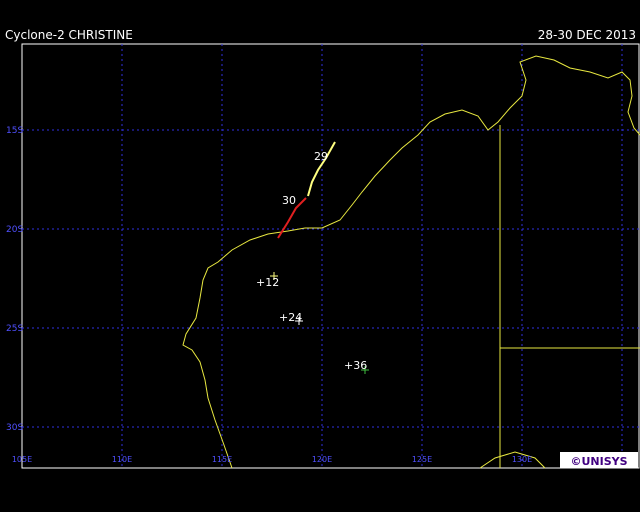  What do you see at coordinates (290, 317) in the screenshot?
I see `forecast-label: +24` at bounding box center [290, 317].